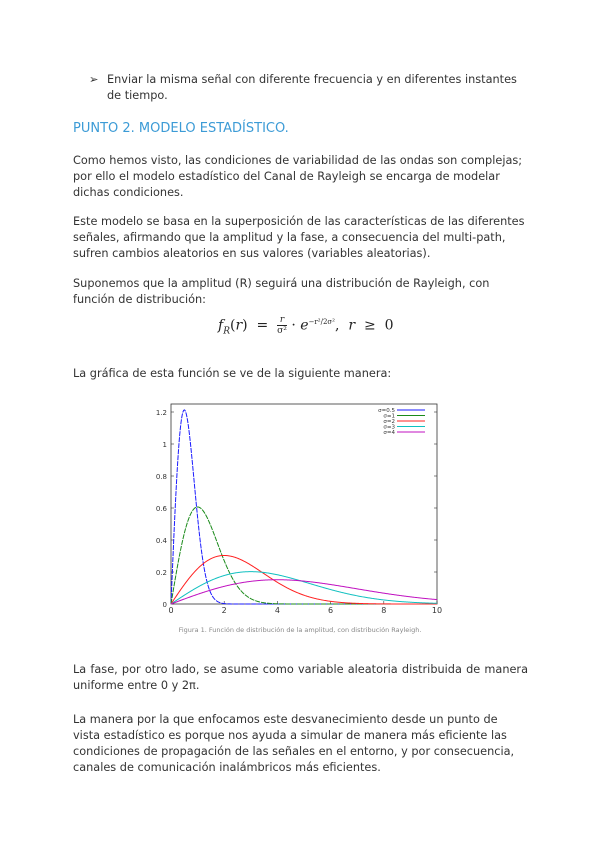 This screenshot has width=600, height=848. Describe the element at coordinates (165, 445) in the screenshot. I see `y-tick-label: 1` at that location.